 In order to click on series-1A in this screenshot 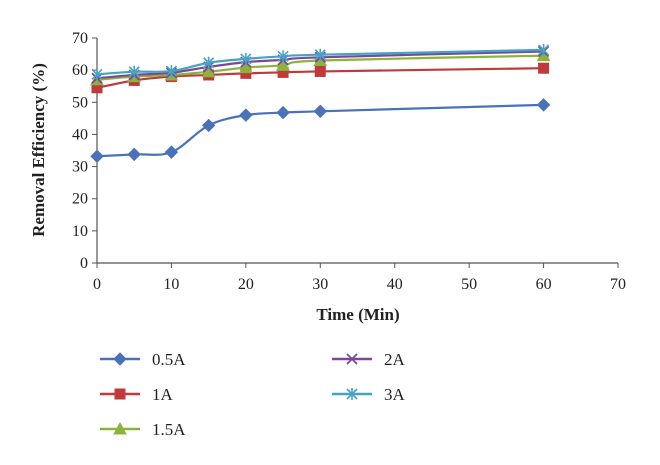, I will do `click(320, 78)`.